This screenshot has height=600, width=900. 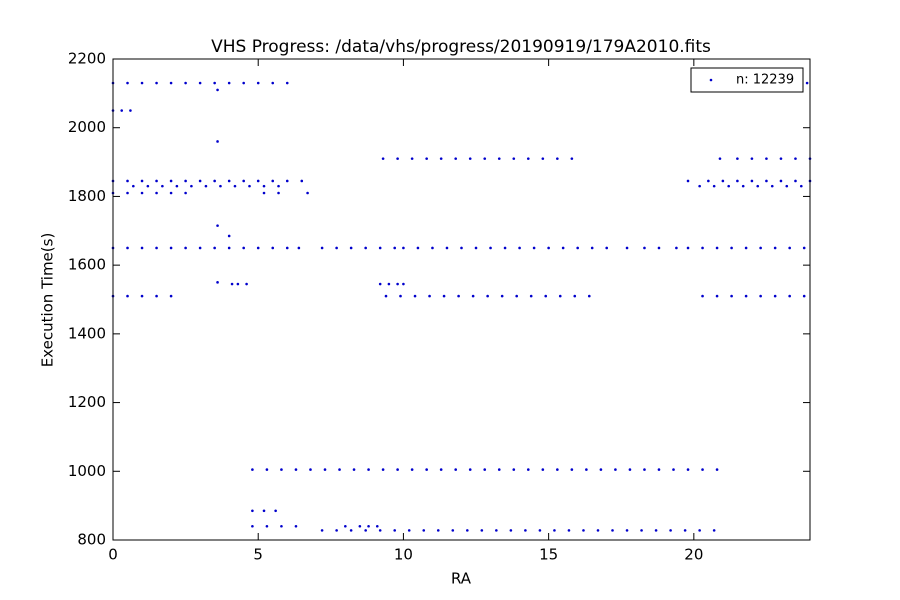 What do you see at coordinates (711, 80) in the screenshot?
I see `legend-marker` at bounding box center [711, 80].